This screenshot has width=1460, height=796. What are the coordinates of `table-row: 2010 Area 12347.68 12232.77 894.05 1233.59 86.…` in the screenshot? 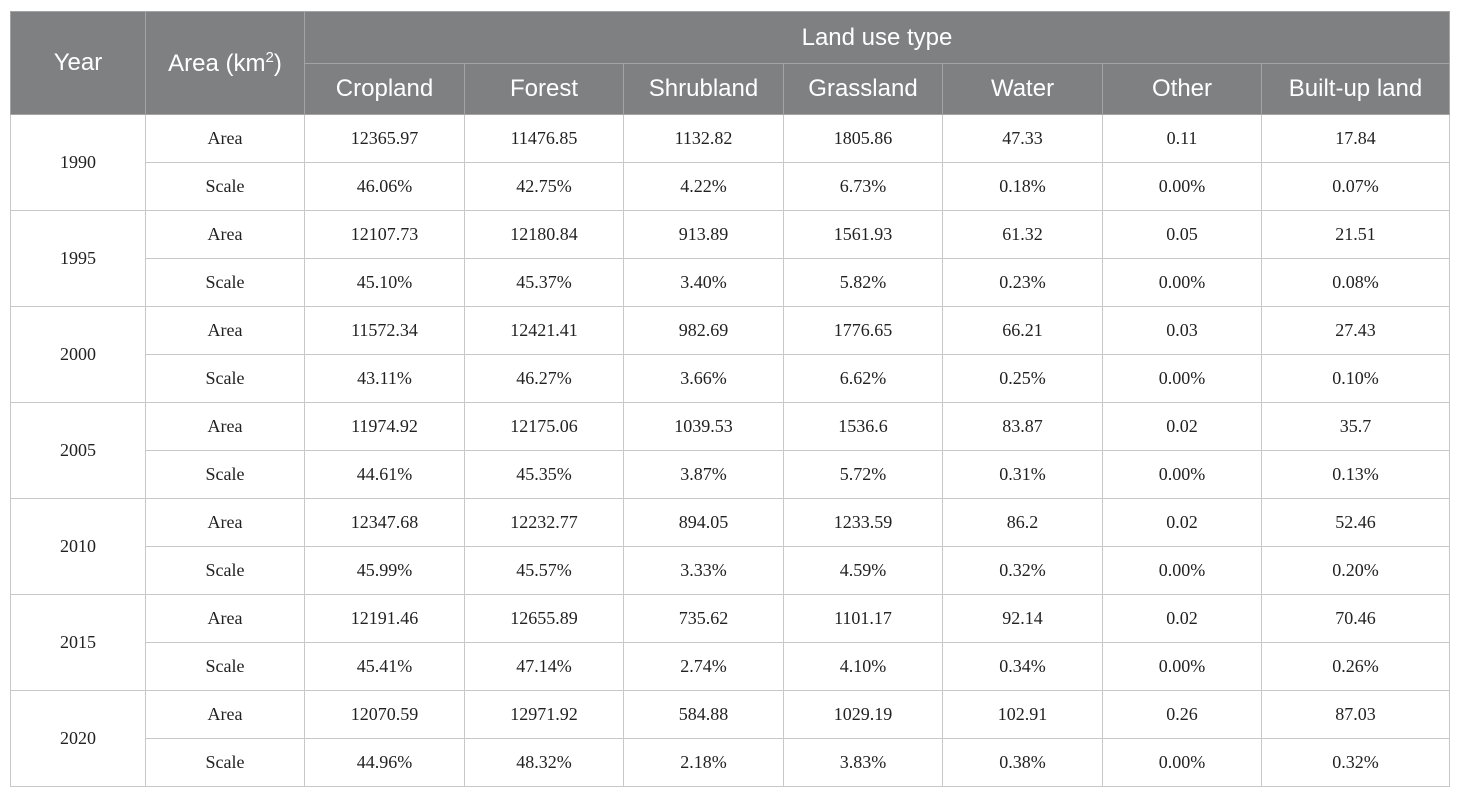 It's located at (730, 546).